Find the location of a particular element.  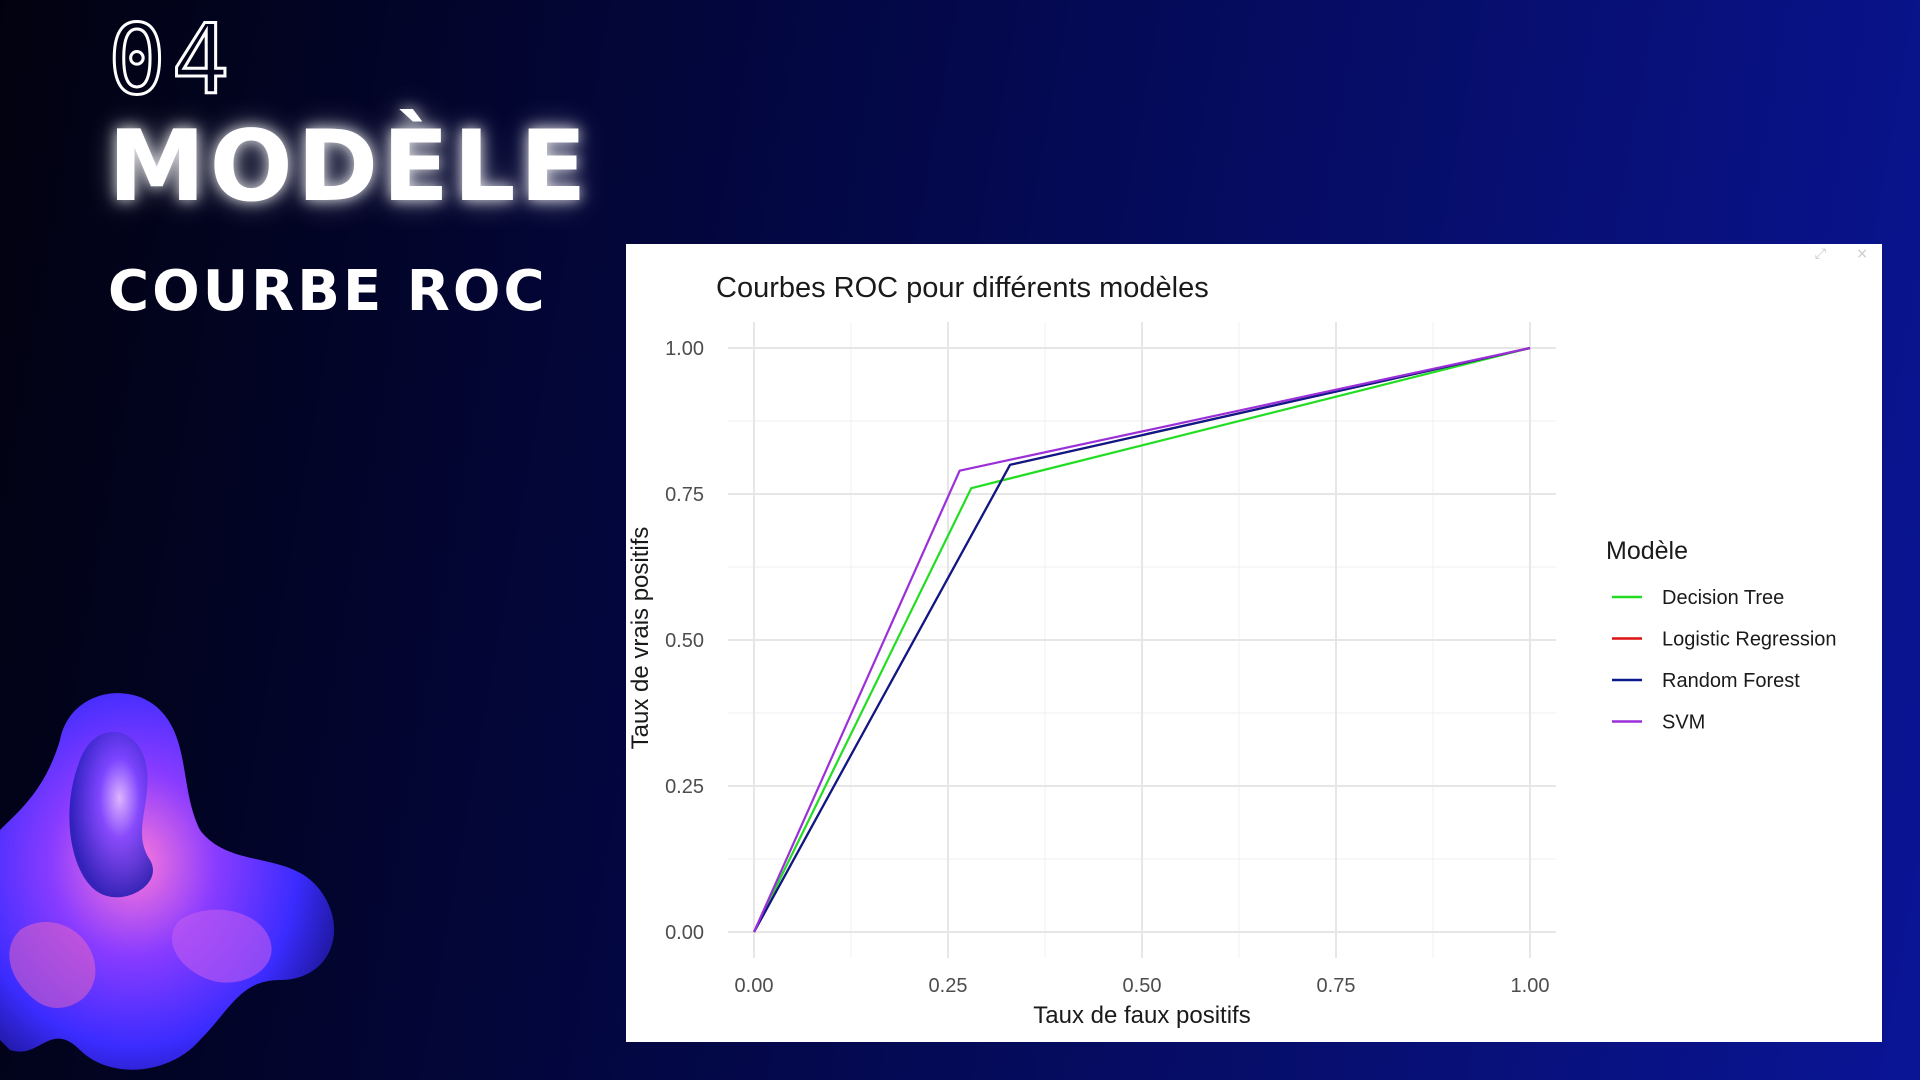

decorative-blob-image is located at coordinates (167, 881).